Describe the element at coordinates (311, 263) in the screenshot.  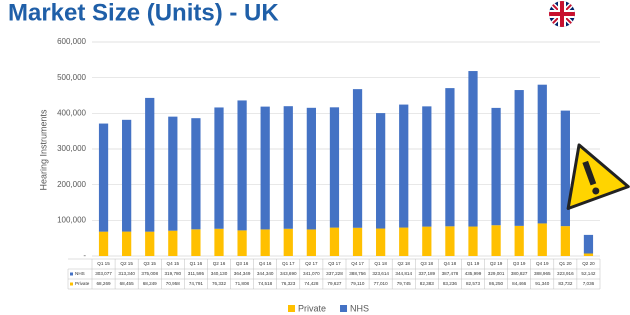
I see `x-tick-label: Q2 17` at that location.